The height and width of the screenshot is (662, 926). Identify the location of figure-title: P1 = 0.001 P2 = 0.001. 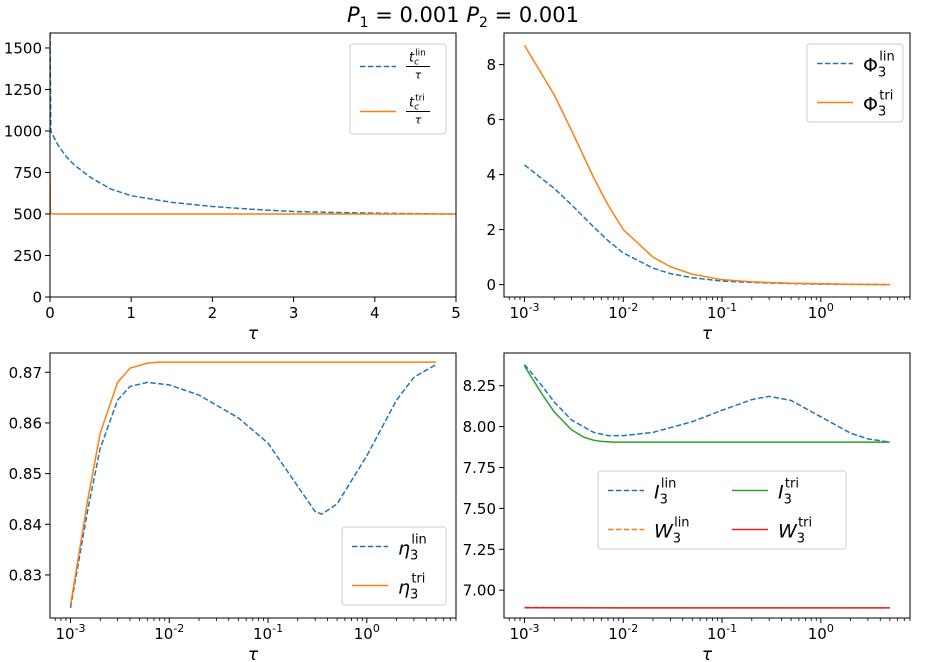
(463, 17).